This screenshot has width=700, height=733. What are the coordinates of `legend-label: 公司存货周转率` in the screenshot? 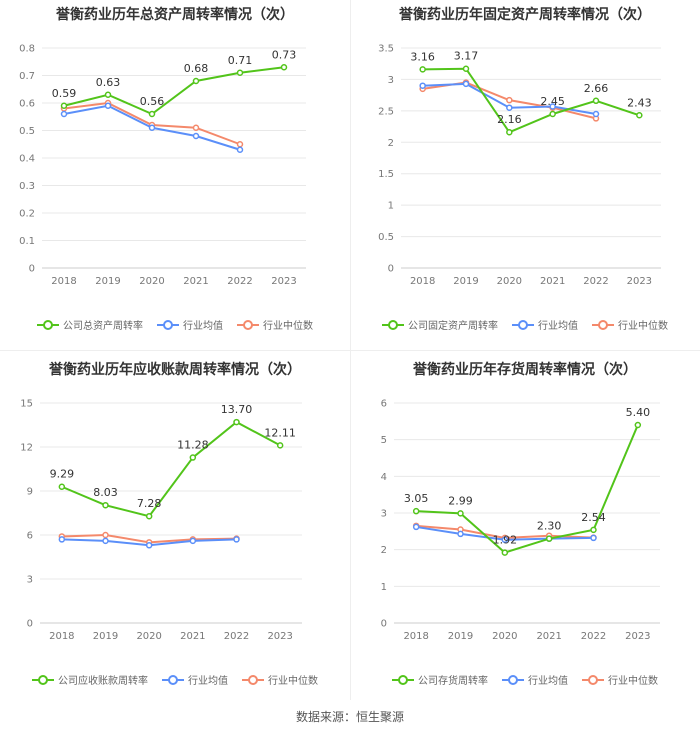 It's located at (453, 681).